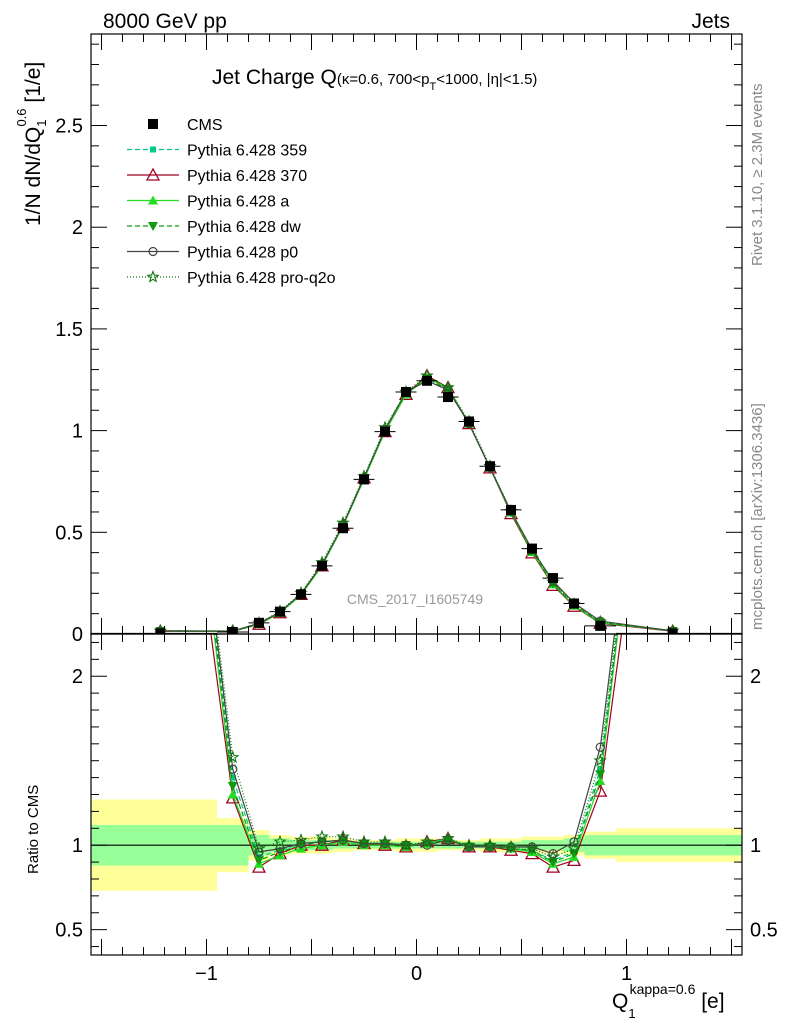 The width and height of the screenshot is (786, 1024). Describe the element at coordinates (77, 635) in the screenshot. I see `y-tick-label-main: 0` at that location.